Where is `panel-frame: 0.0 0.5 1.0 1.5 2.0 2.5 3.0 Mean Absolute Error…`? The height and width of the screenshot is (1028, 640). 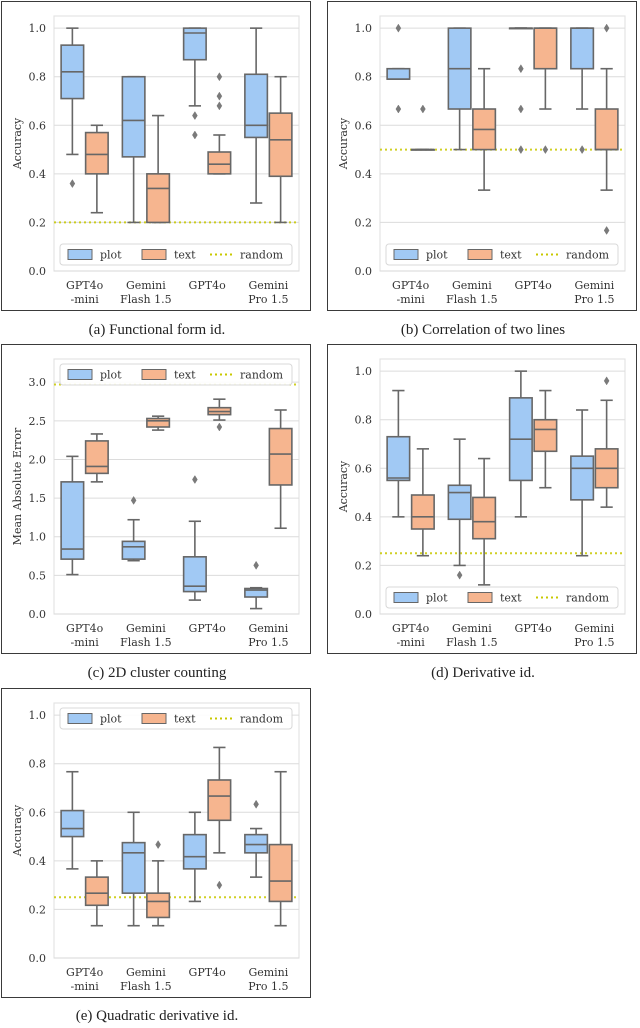
panel-frame: 0.0 0.5 1.0 1.5 2.0 2.5 3.0 Mean Absolute Error… is located at coordinates (156, 499).